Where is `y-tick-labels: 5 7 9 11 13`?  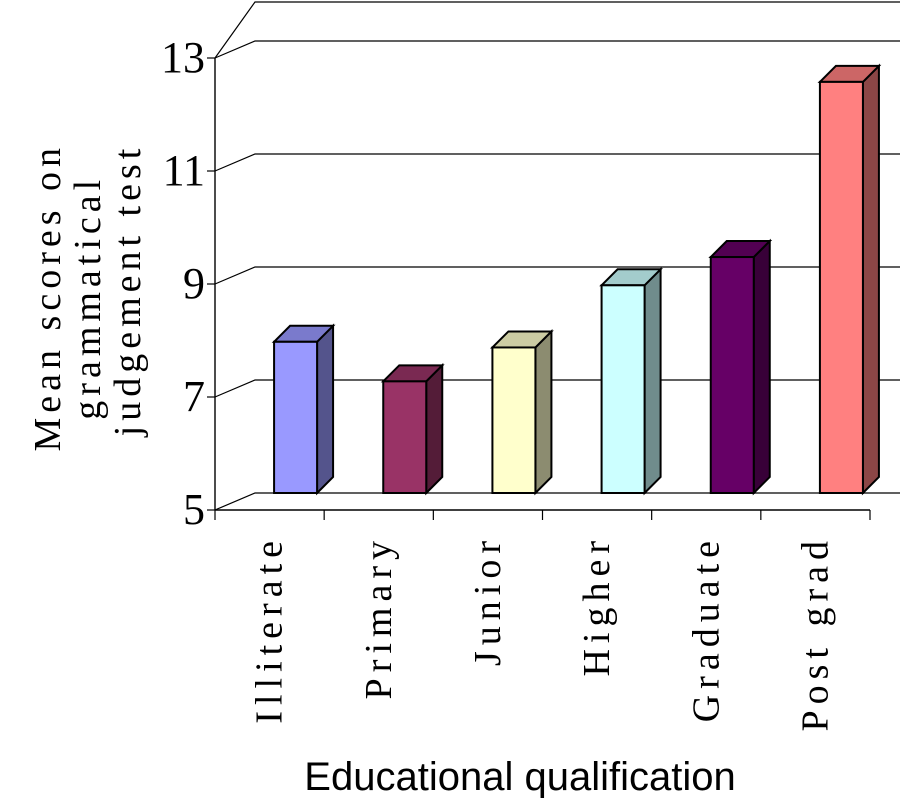
y-tick-labels: 5 7 9 11 13 is located at coordinates (183, 283).